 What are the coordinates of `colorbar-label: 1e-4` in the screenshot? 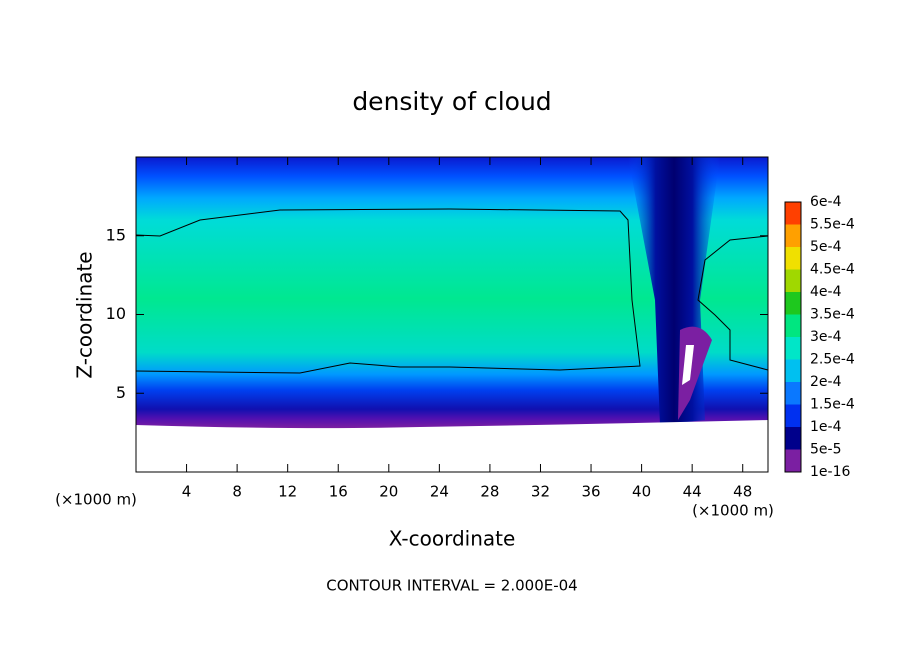 It's located at (826, 427).